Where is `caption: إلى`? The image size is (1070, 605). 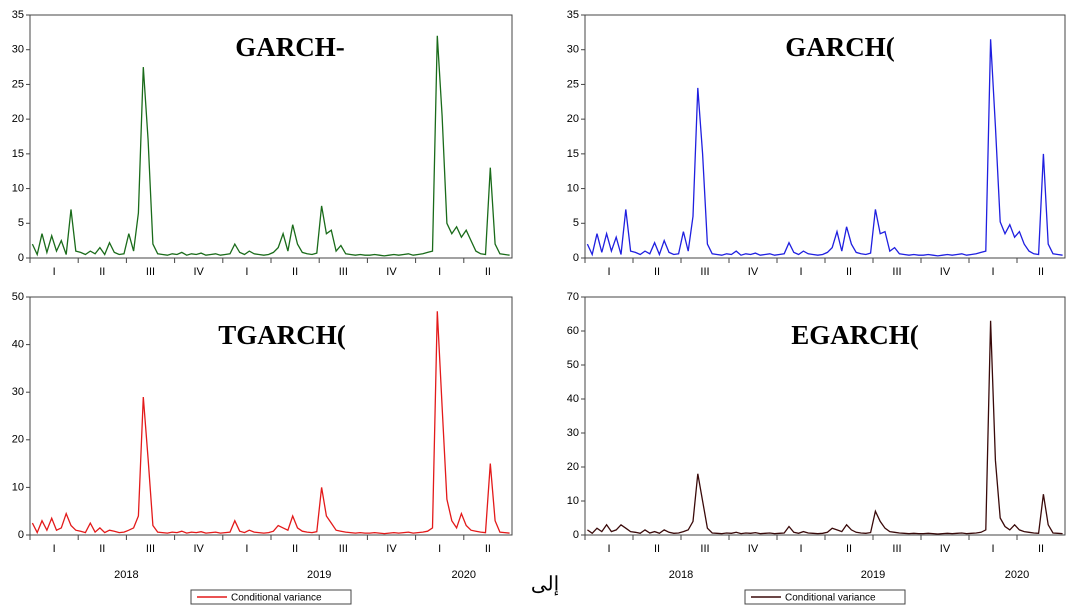 caption: إلى is located at coordinates (545, 584).